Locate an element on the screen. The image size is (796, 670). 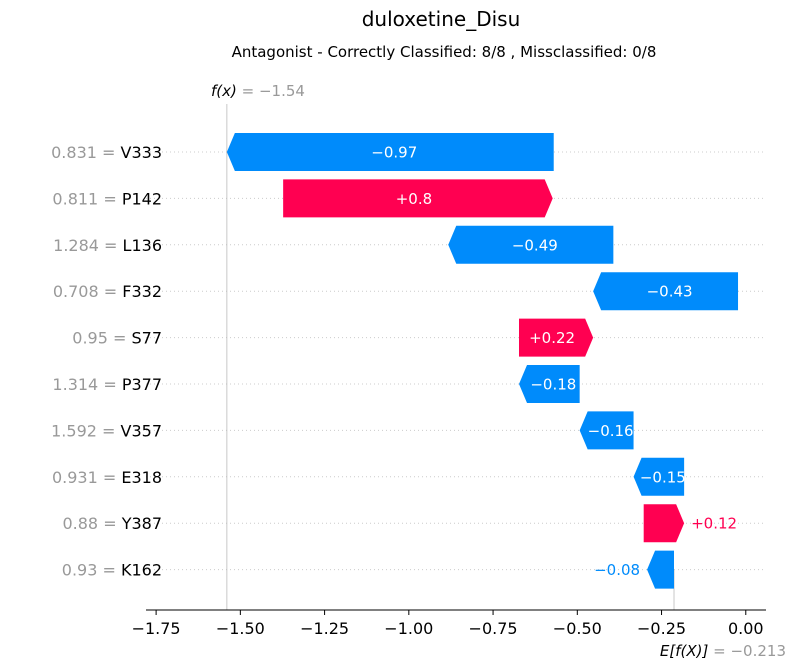
feature-value: 0.811 = is located at coordinates (86, 198).